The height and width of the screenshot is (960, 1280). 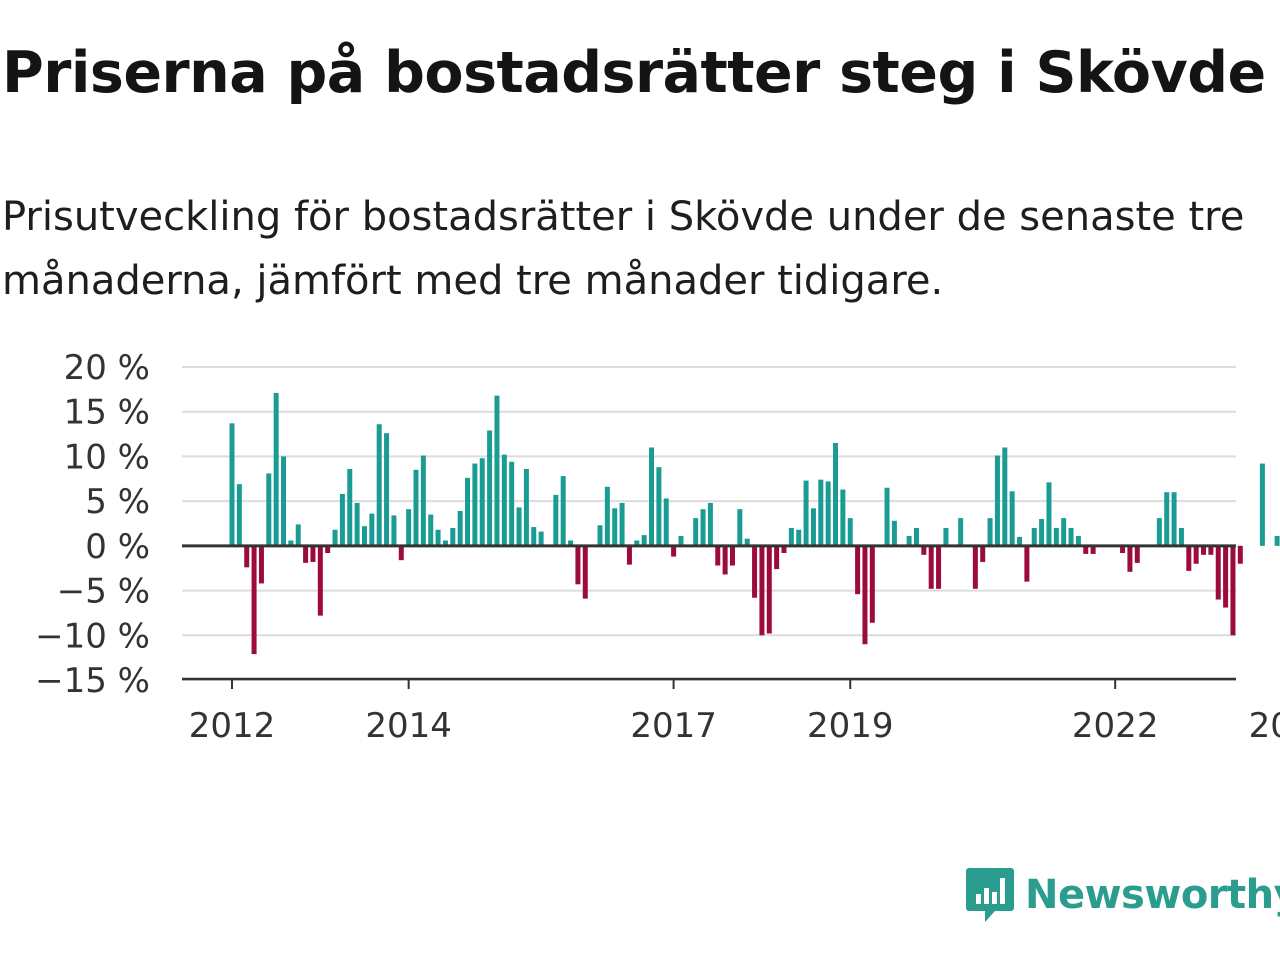 What do you see at coordinates (1152, 895) in the screenshot?
I see `brand-name: Newsworthy` at bounding box center [1152, 895].